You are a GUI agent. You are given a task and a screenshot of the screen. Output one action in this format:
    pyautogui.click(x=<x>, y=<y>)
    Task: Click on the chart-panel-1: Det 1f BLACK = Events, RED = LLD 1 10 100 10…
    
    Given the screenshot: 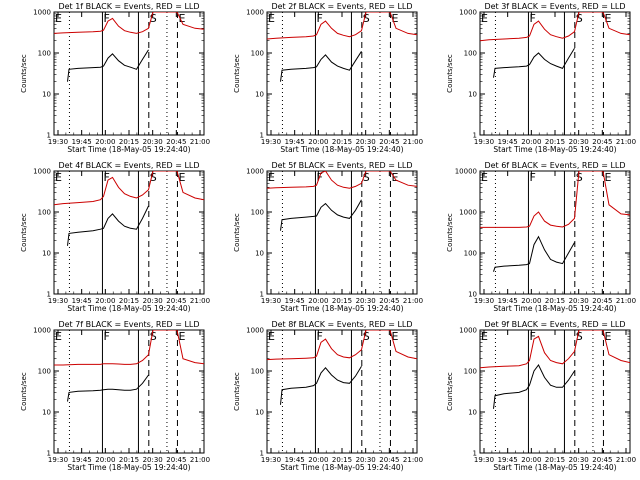 What is the action you would take?
    pyautogui.click(x=115, y=78)
    